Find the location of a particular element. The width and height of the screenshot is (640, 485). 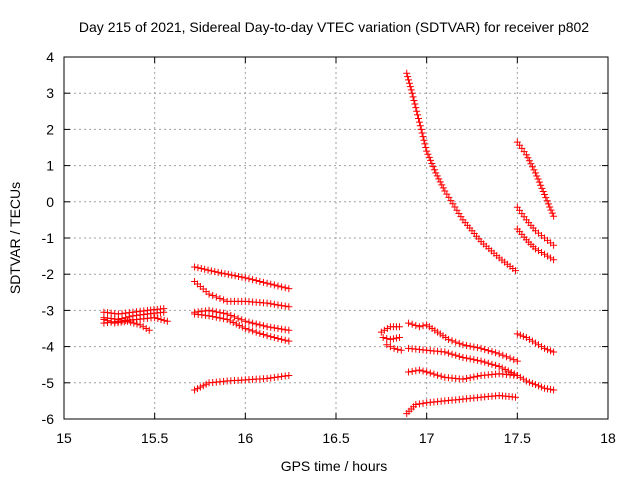

y-tick-label: -1 is located at coordinates (48, 238).